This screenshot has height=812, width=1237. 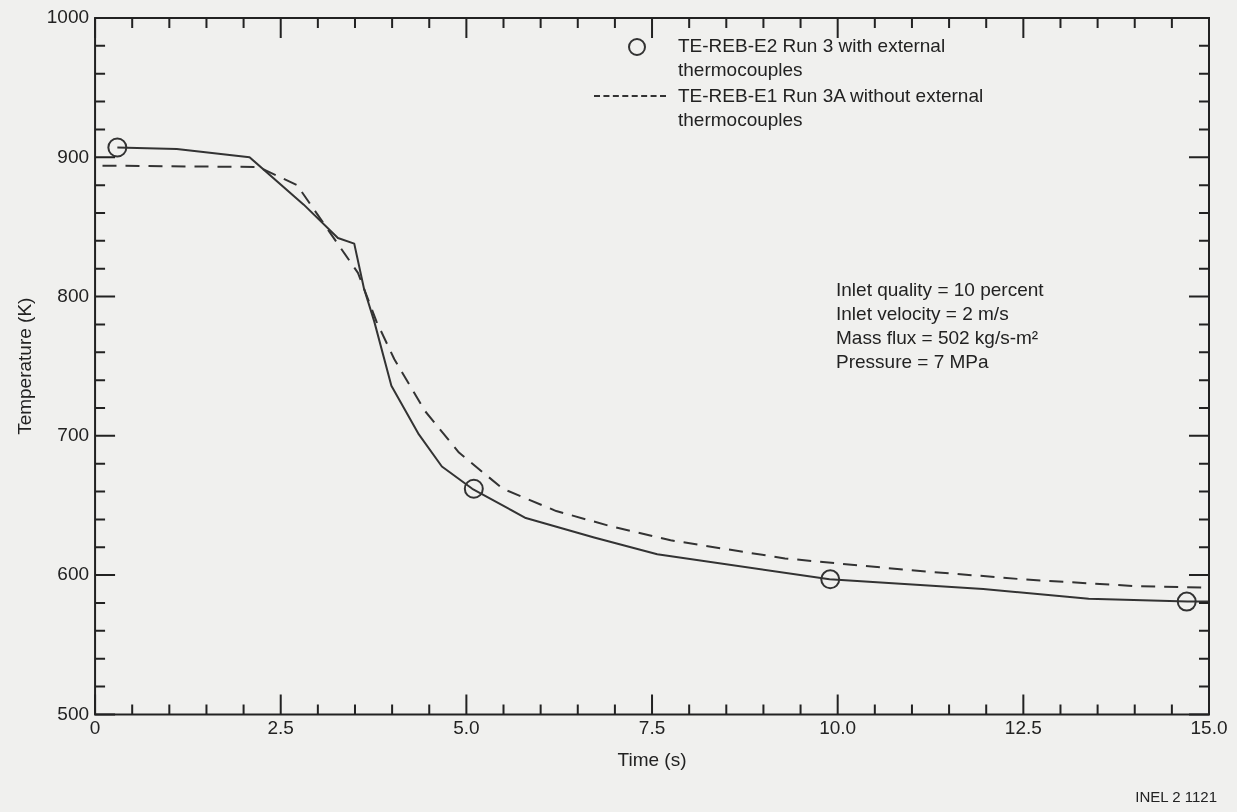 I want to click on x-tick-label: 0, so click(x=95, y=728).